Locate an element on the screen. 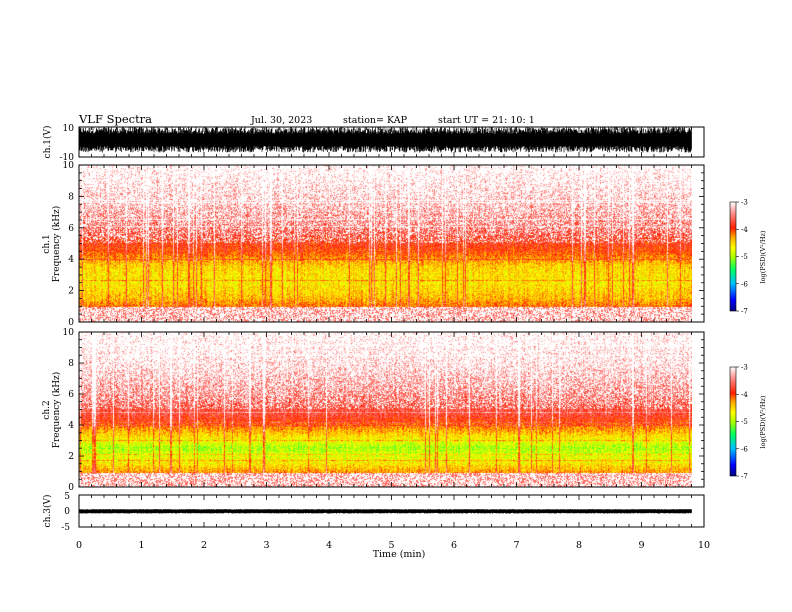 This screenshot has width=792, height=612. x-tick-label: 2 is located at coordinates (204, 545).